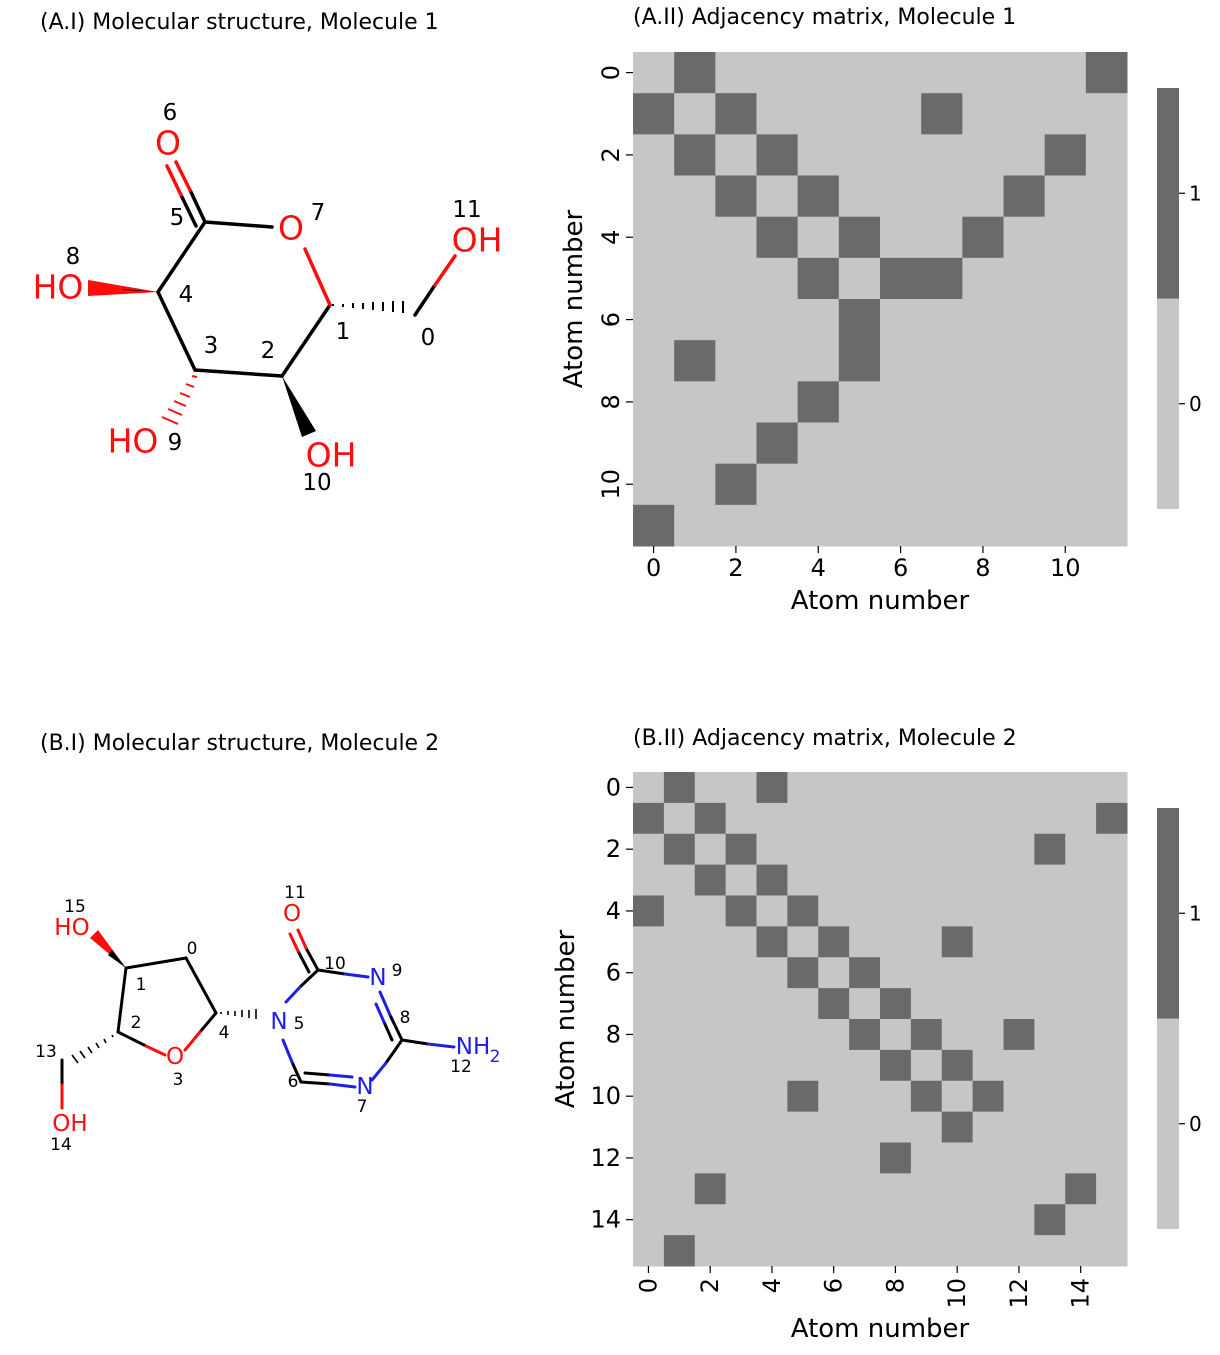 Image resolution: width=1220 pixels, height=1355 pixels. What do you see at coordinates (268, 351) in the screenshot?
I see `mol1-index-2: 2` at bounding box center [268, 351].